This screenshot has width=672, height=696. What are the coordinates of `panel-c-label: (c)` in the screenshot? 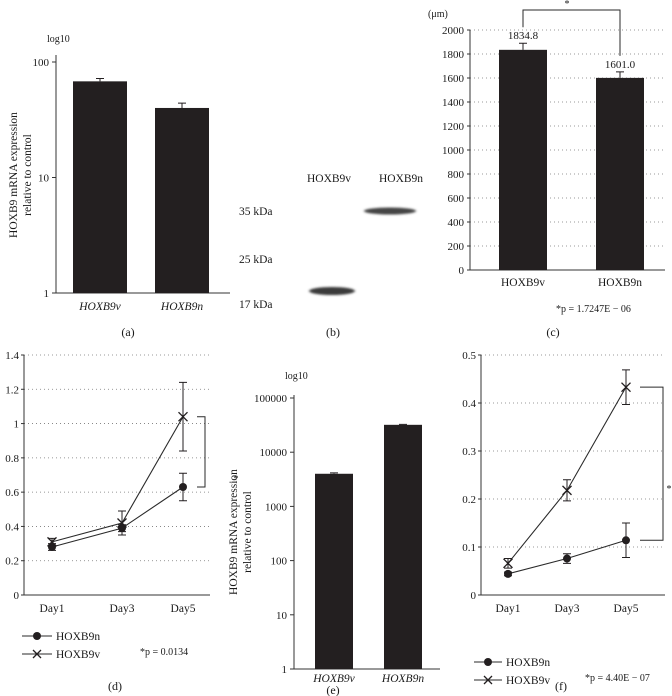 It's located at (552, 332).